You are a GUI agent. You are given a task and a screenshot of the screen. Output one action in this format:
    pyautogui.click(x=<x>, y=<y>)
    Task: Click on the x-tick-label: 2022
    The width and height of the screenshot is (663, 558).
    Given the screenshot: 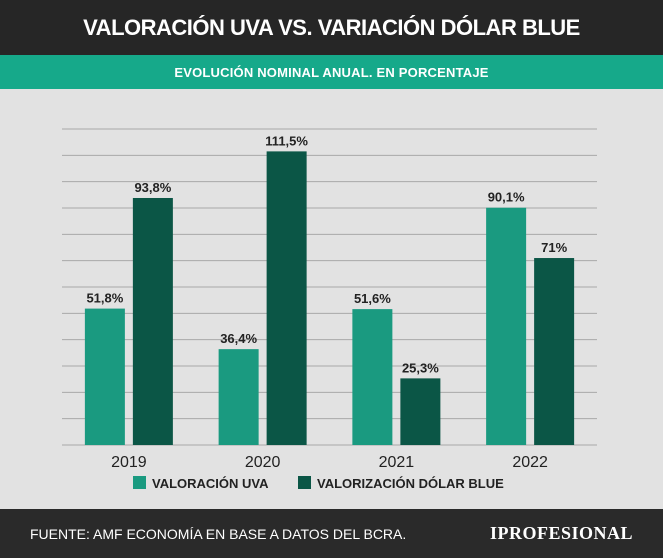 What is the action you would take?
    pyautogui.click(x=530, y=462)
    